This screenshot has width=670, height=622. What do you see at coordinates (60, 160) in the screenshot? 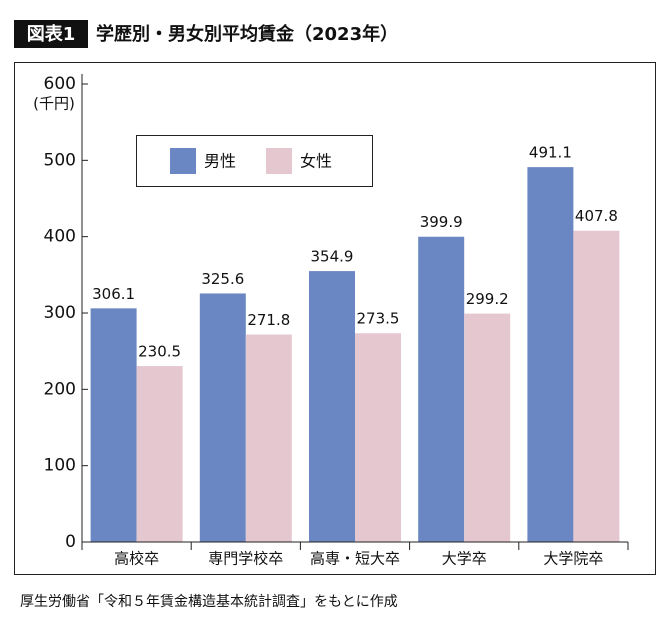
I see `y-tick-label: 500` at bounding box center [60, 160].